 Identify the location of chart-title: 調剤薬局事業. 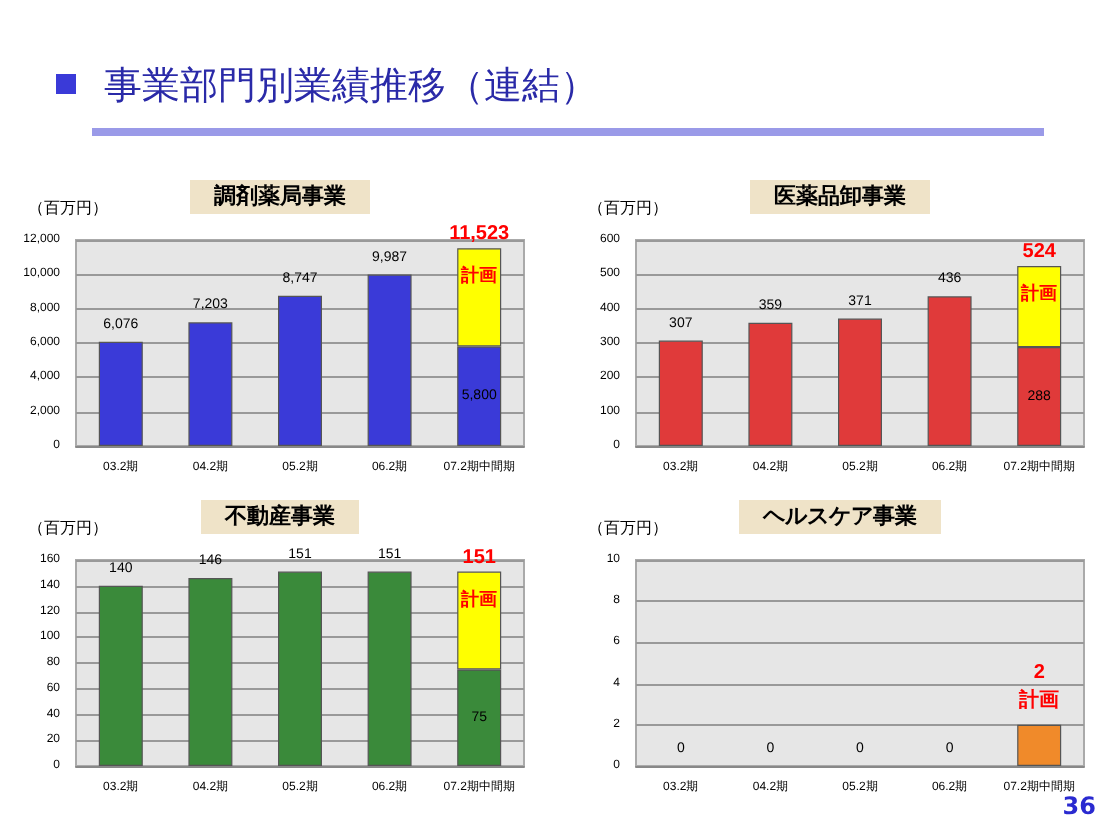
(280, 196).